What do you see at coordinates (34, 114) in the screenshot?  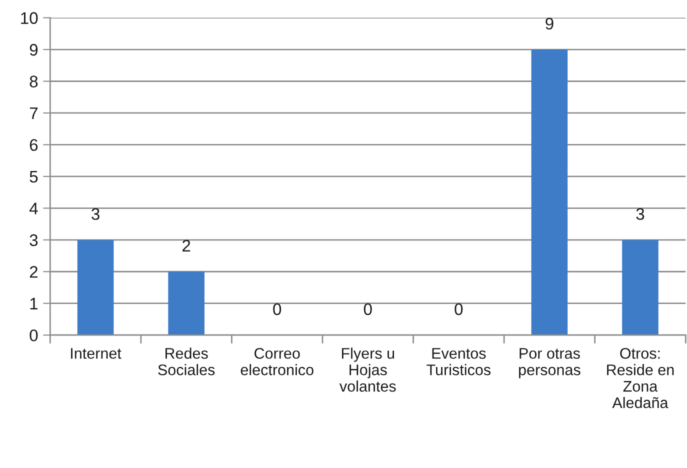 I see `y-tick-label: 7` at bounding box center [34, 114].